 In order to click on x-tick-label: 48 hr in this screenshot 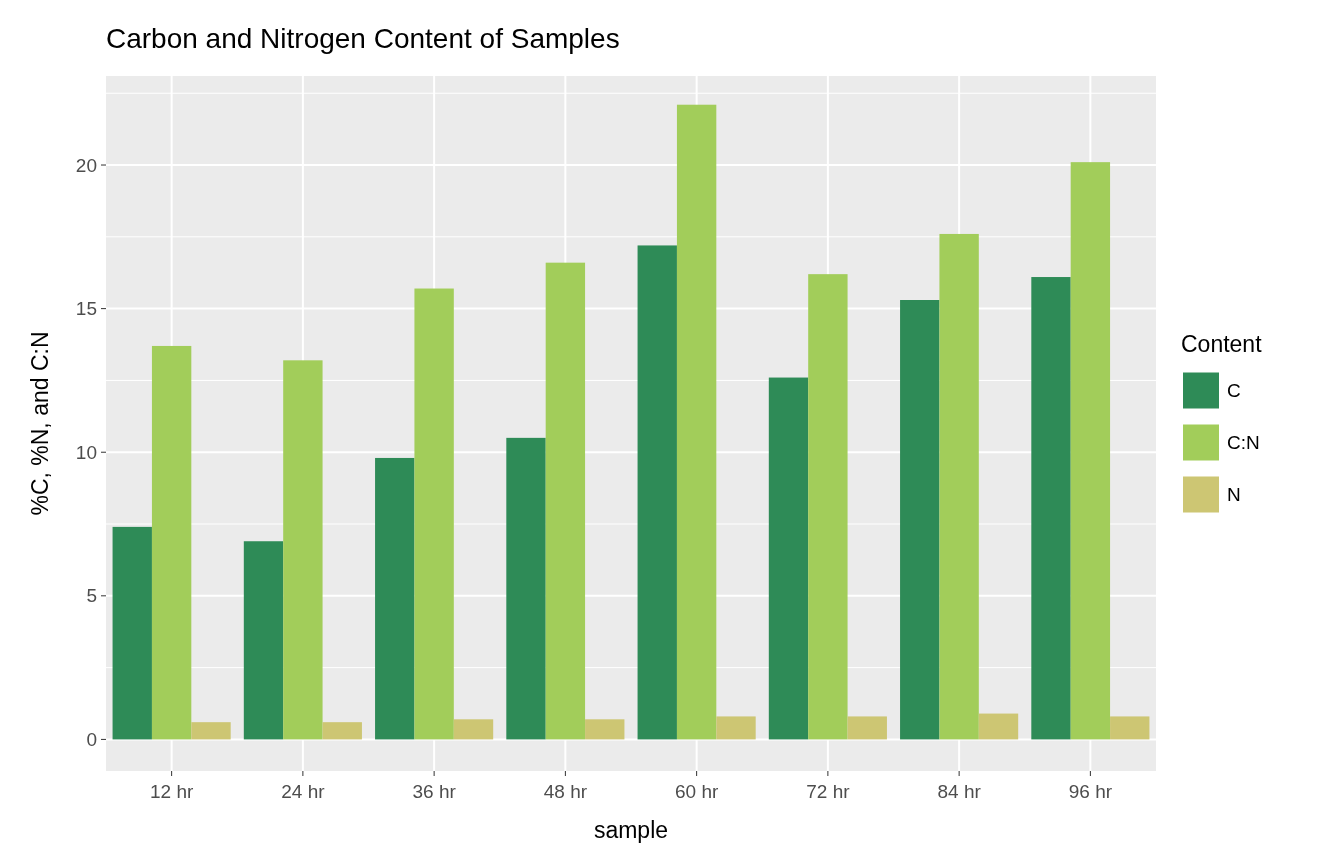, I will do `click(565, 791)`.